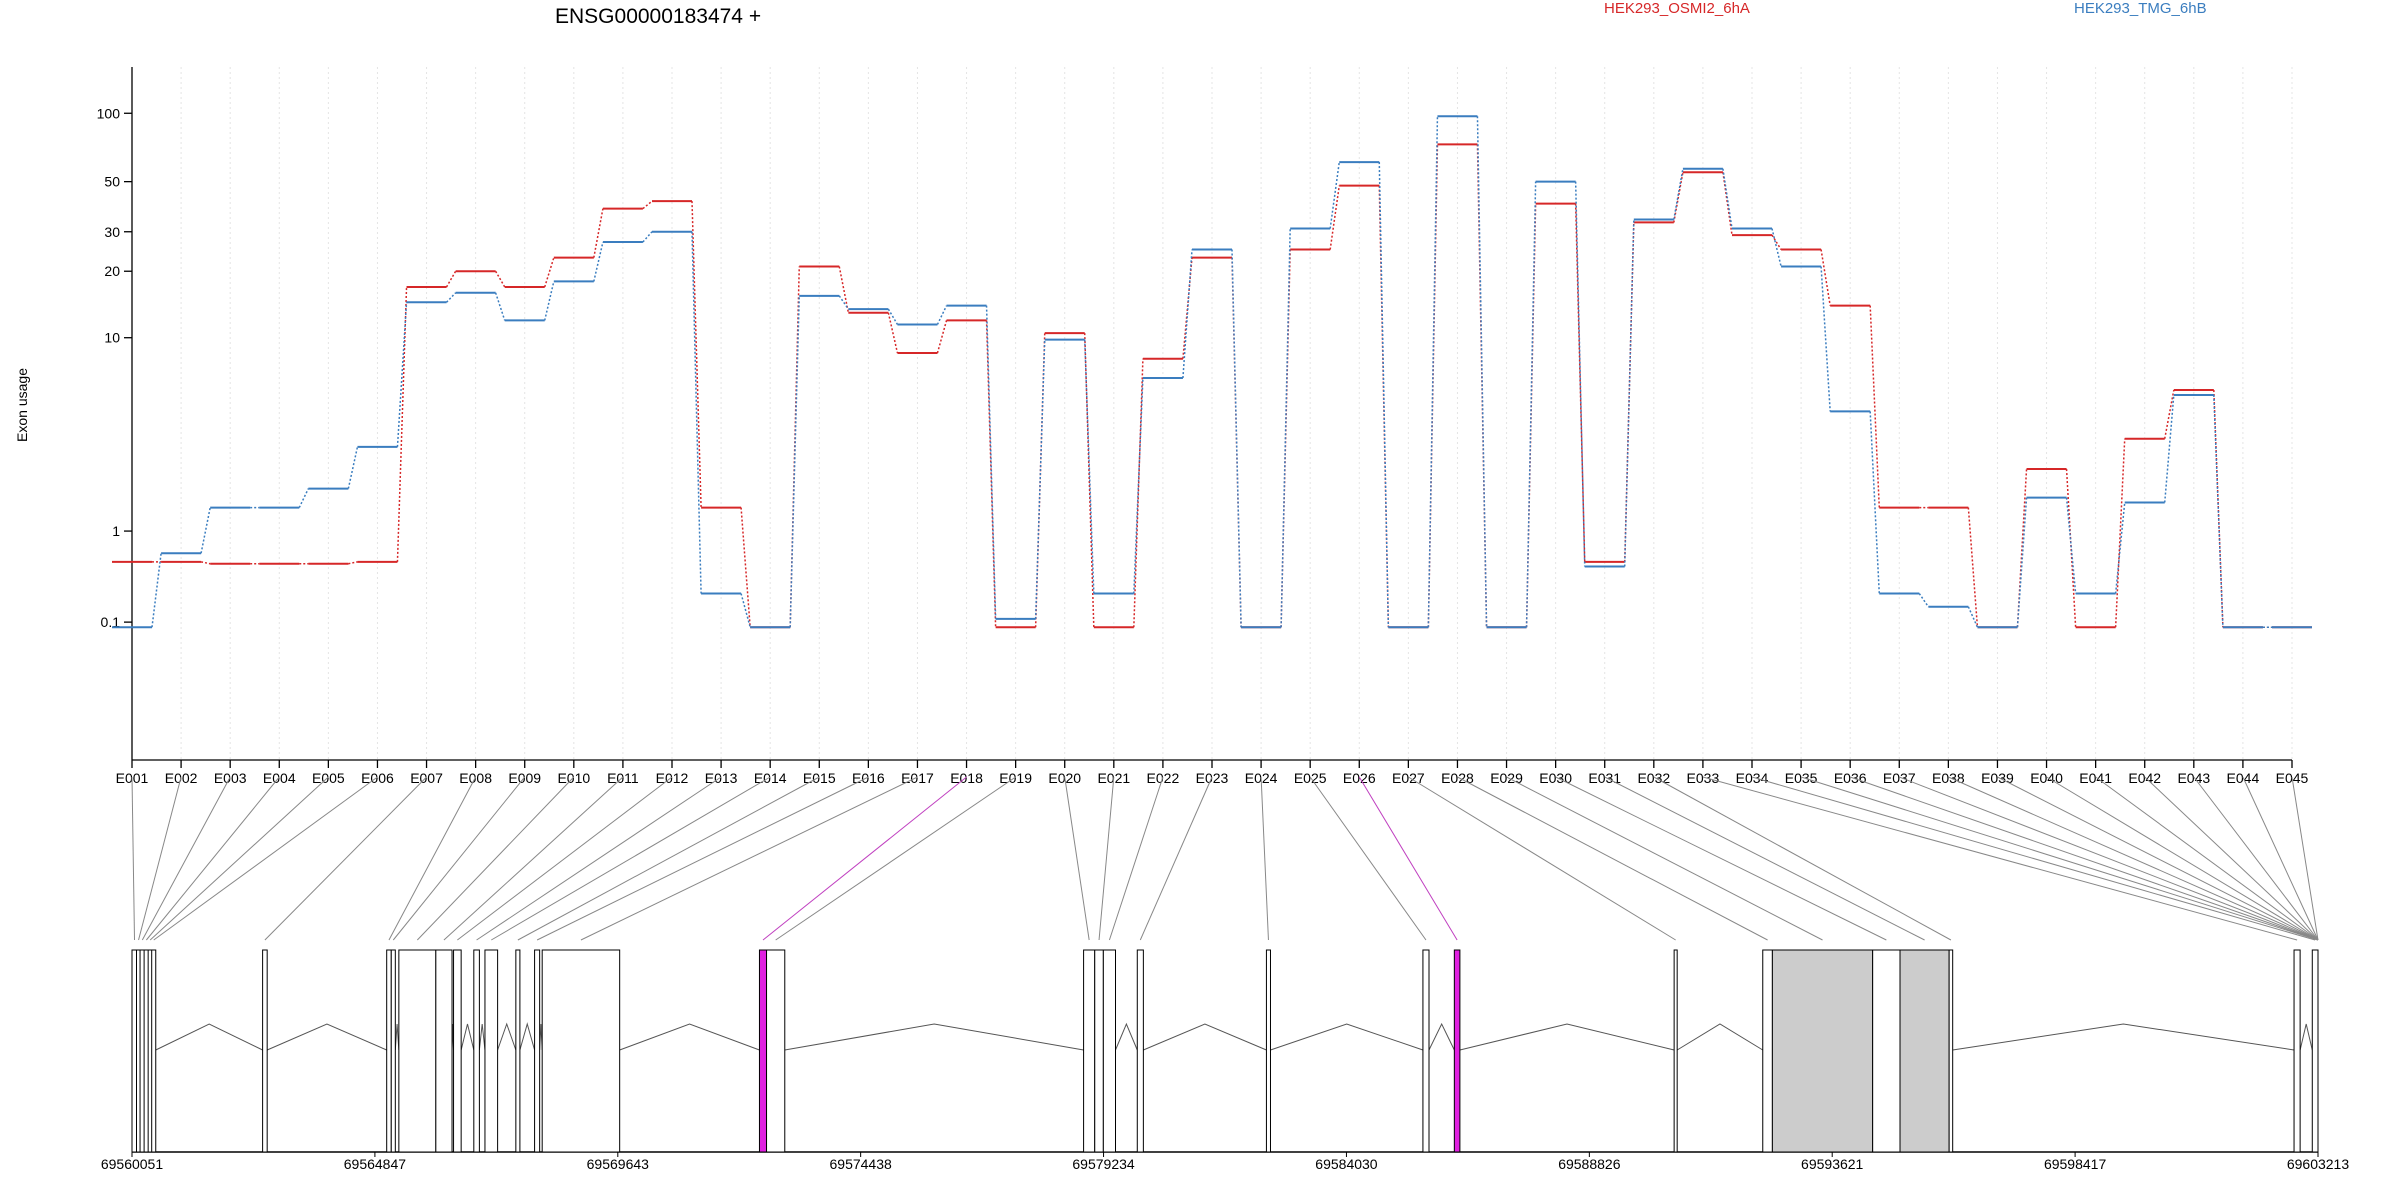 This screenshot has height=1200, width=2400. What do you see at coordinates (2140, 8) in the screenshot?
I see `legend-entry-series-2: HEK293_TMG_6hB` at bounding box center [2140, 8].